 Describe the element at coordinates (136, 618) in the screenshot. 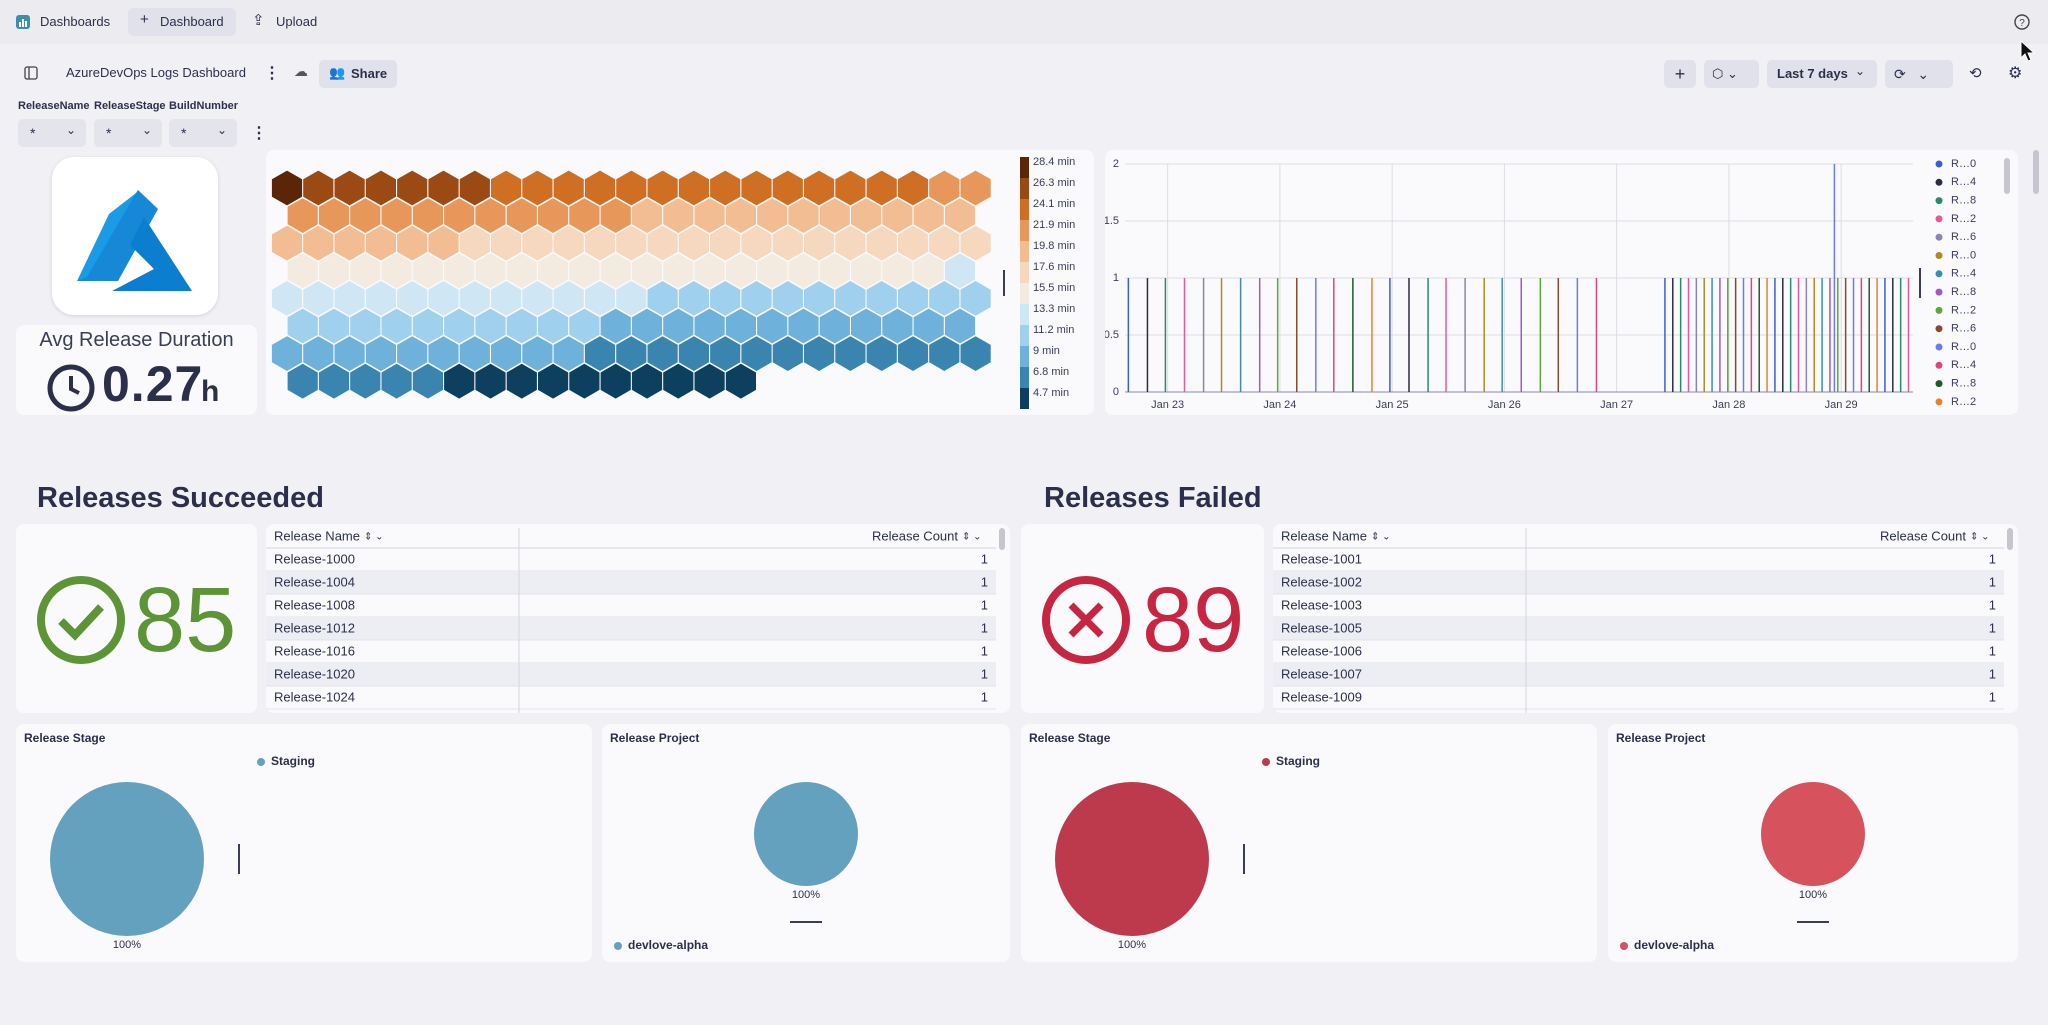

I see `succeeded-kpi-tile: 85` at that location.